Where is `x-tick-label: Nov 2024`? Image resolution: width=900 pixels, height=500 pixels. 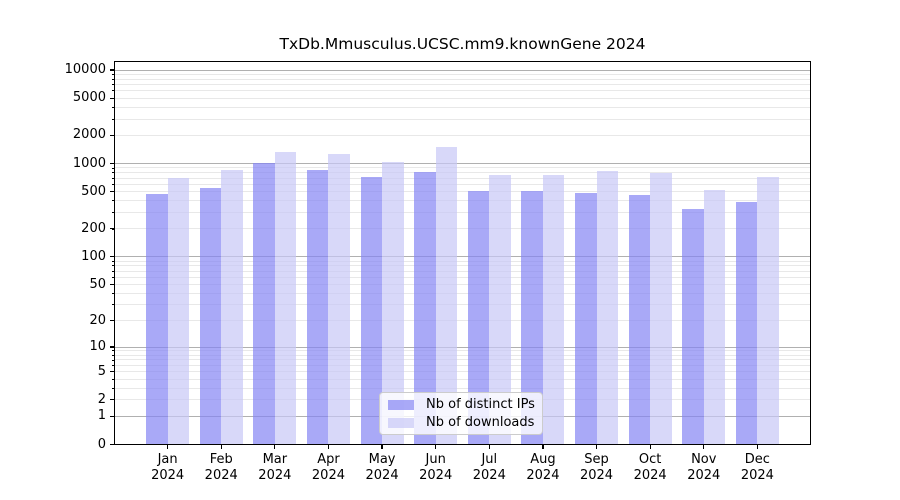 x-tick-label: Nov 2024 is located at coordinates (704, 467).